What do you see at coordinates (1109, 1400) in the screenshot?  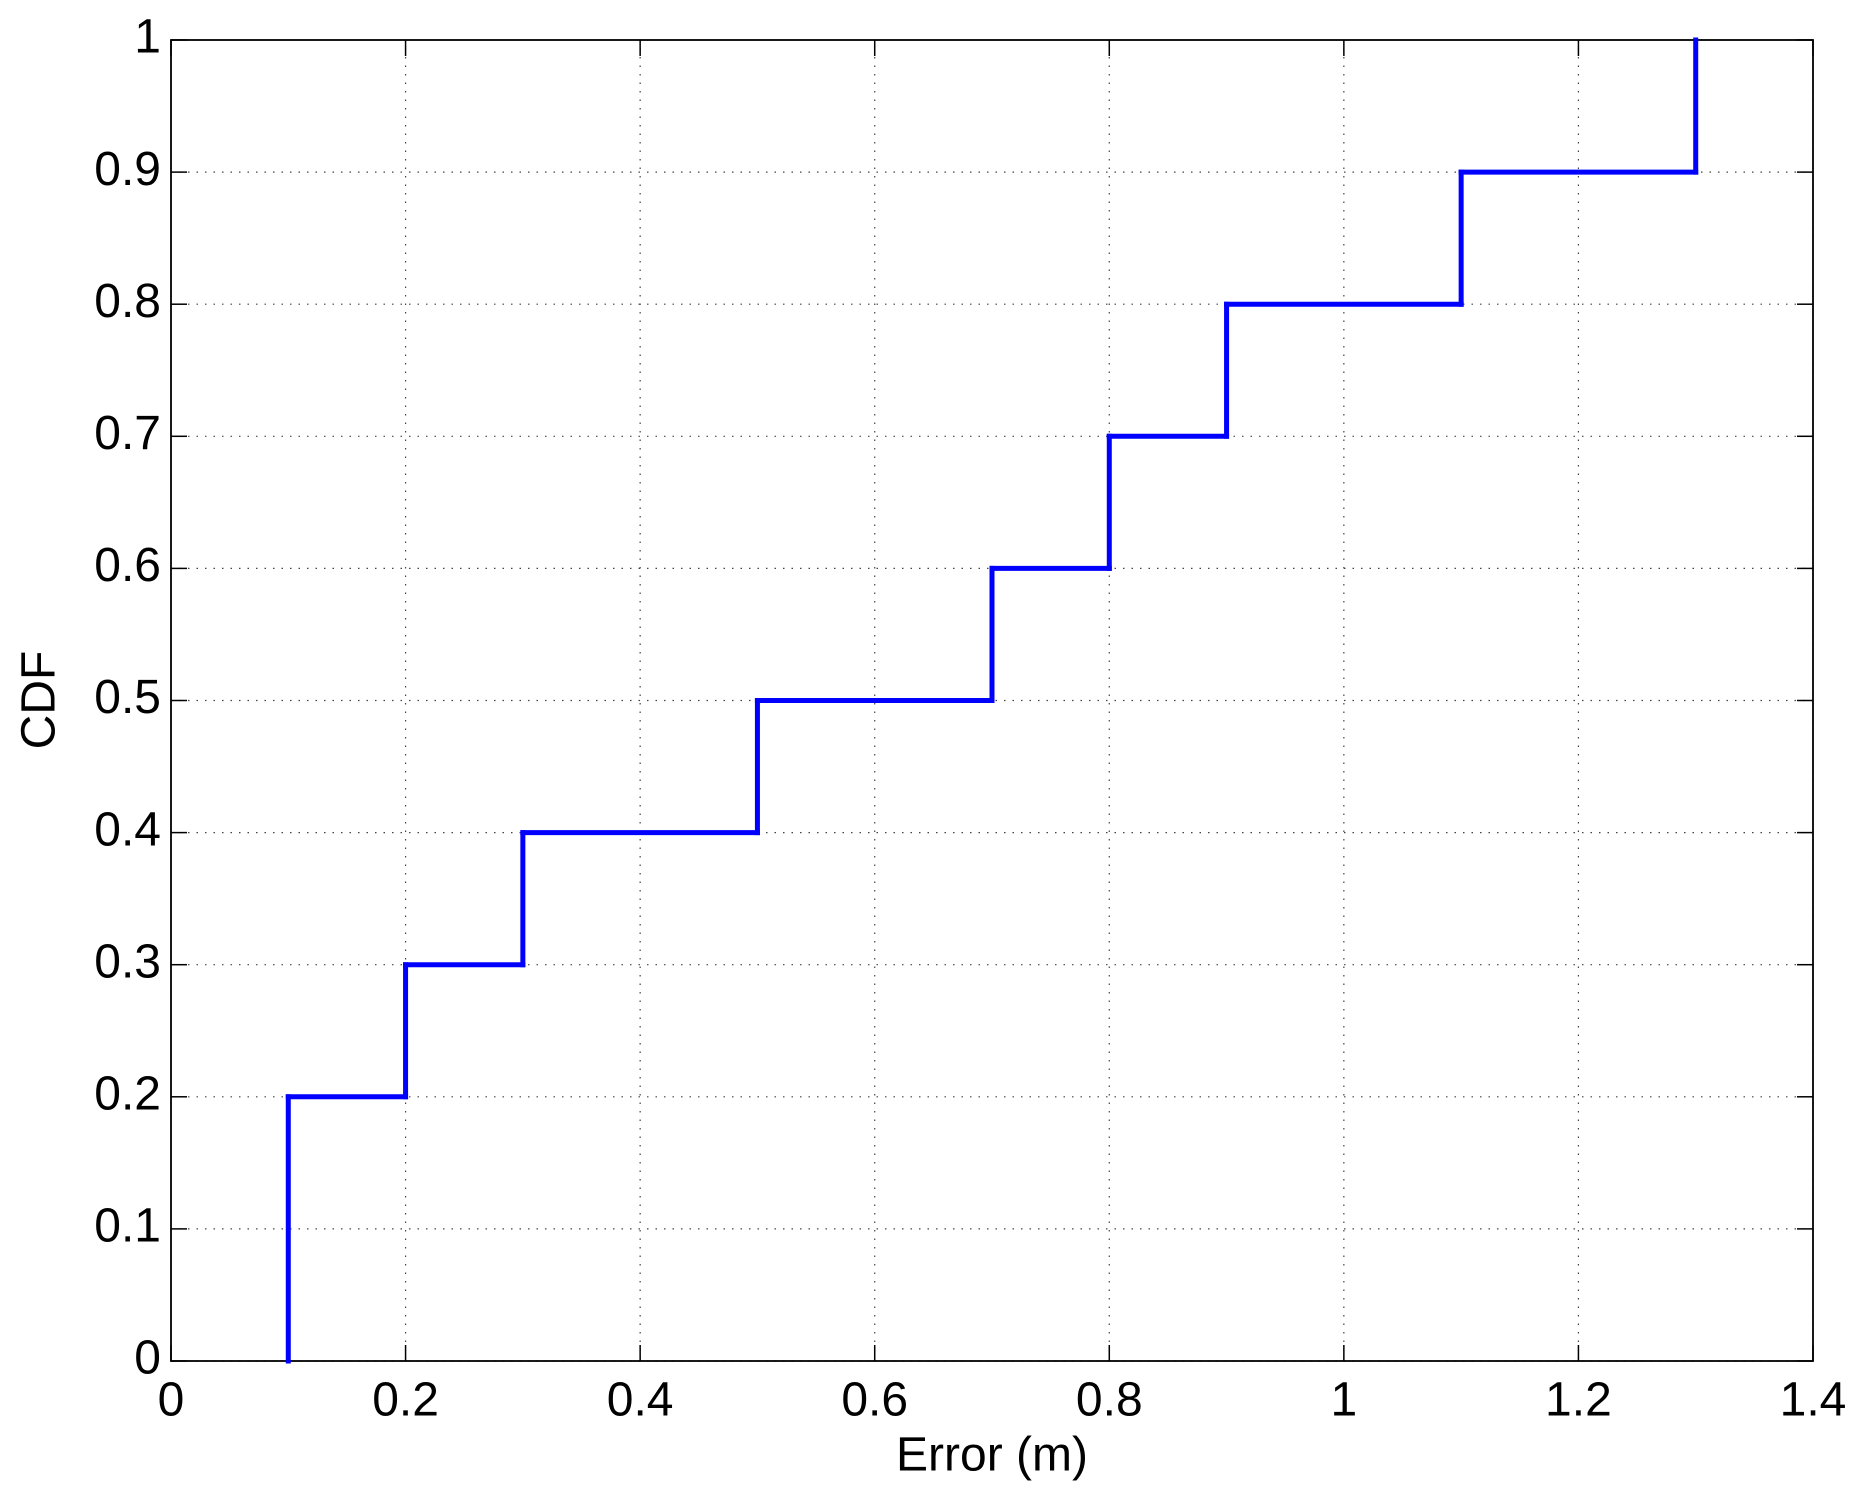 I see `x-tick-label: 0.8` at bounding box center [1109, 1400].